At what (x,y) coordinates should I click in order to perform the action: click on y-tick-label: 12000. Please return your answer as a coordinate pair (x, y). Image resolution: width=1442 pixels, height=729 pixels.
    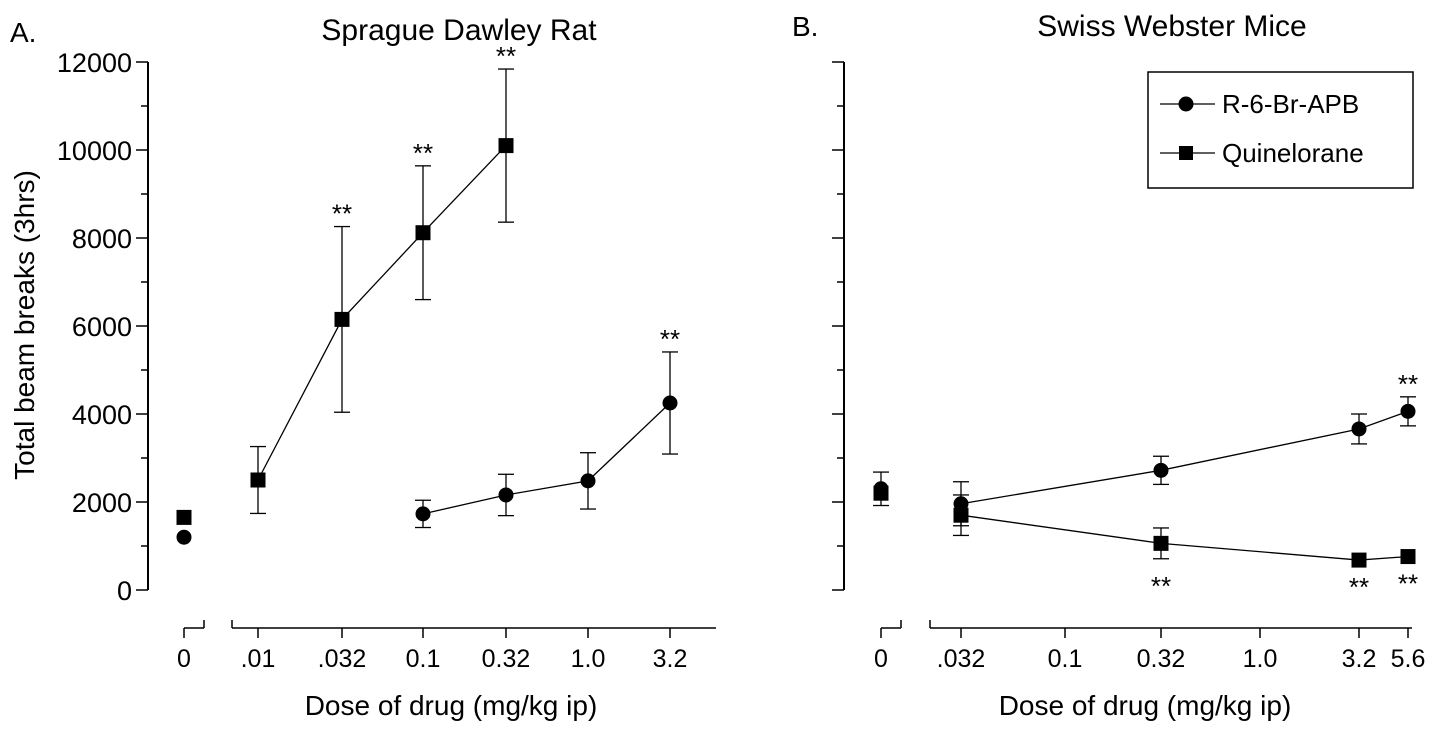
    Looking at the image, I should click on (94, 63).